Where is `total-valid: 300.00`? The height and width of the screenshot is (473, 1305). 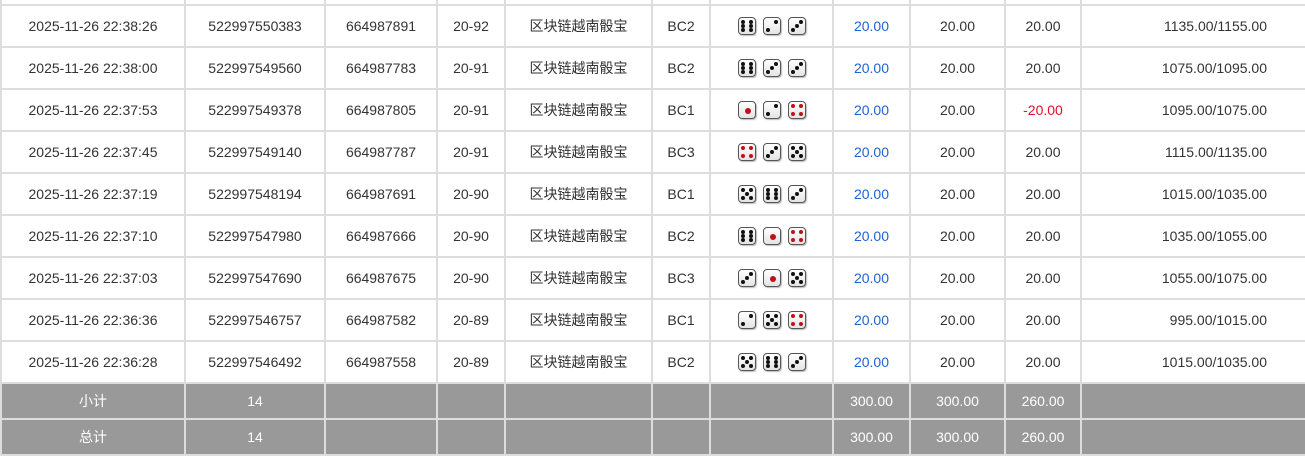
total-valid: 300.00 is located at coordinates (957, 437).